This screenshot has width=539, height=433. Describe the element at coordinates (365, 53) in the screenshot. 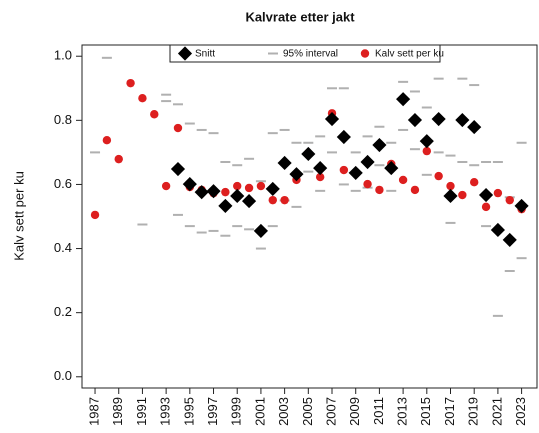

I see `legend-marker` at that location.